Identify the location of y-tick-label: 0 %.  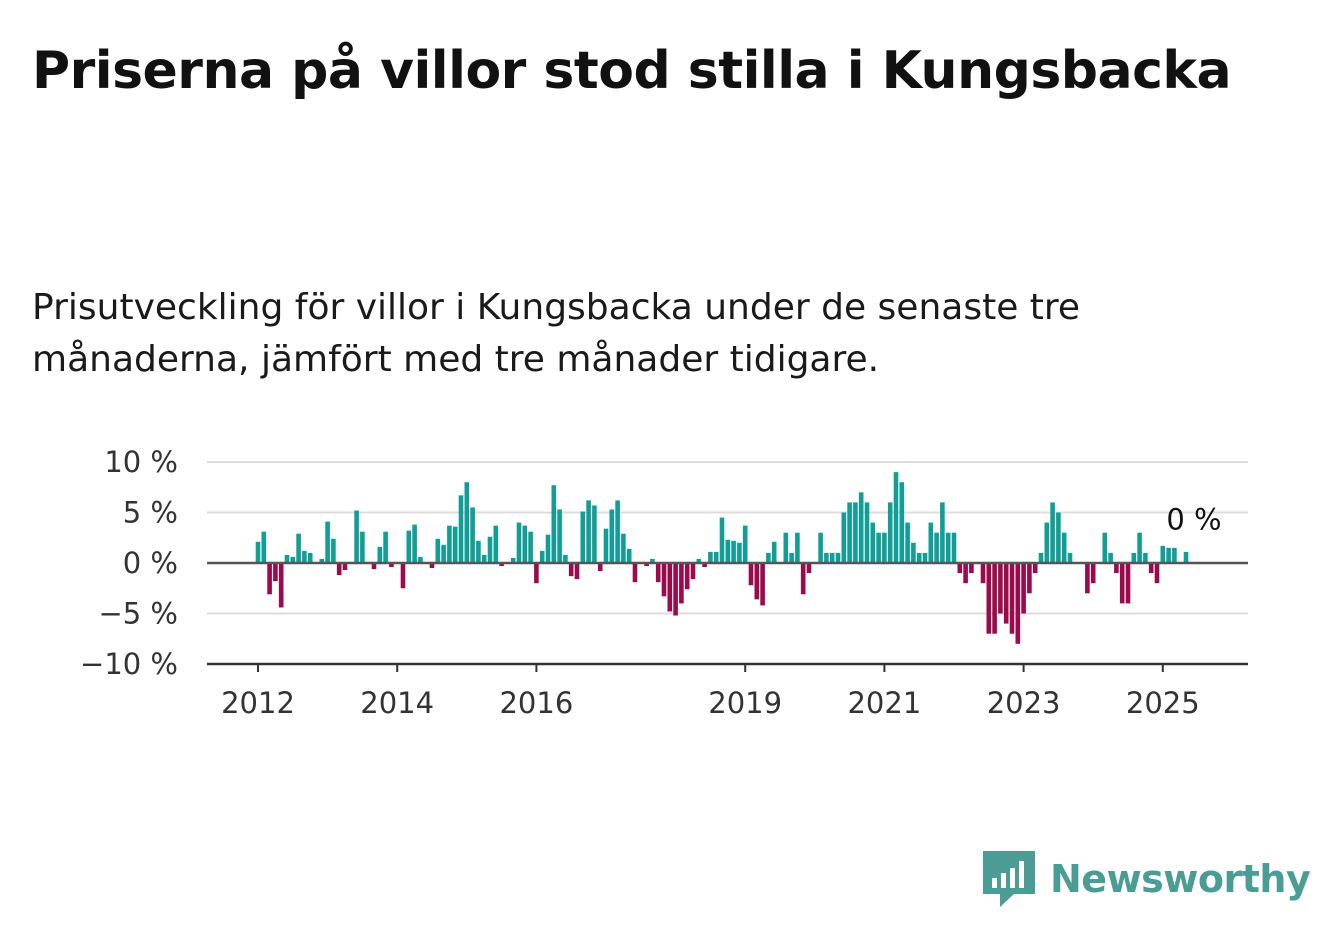
(150, 563).